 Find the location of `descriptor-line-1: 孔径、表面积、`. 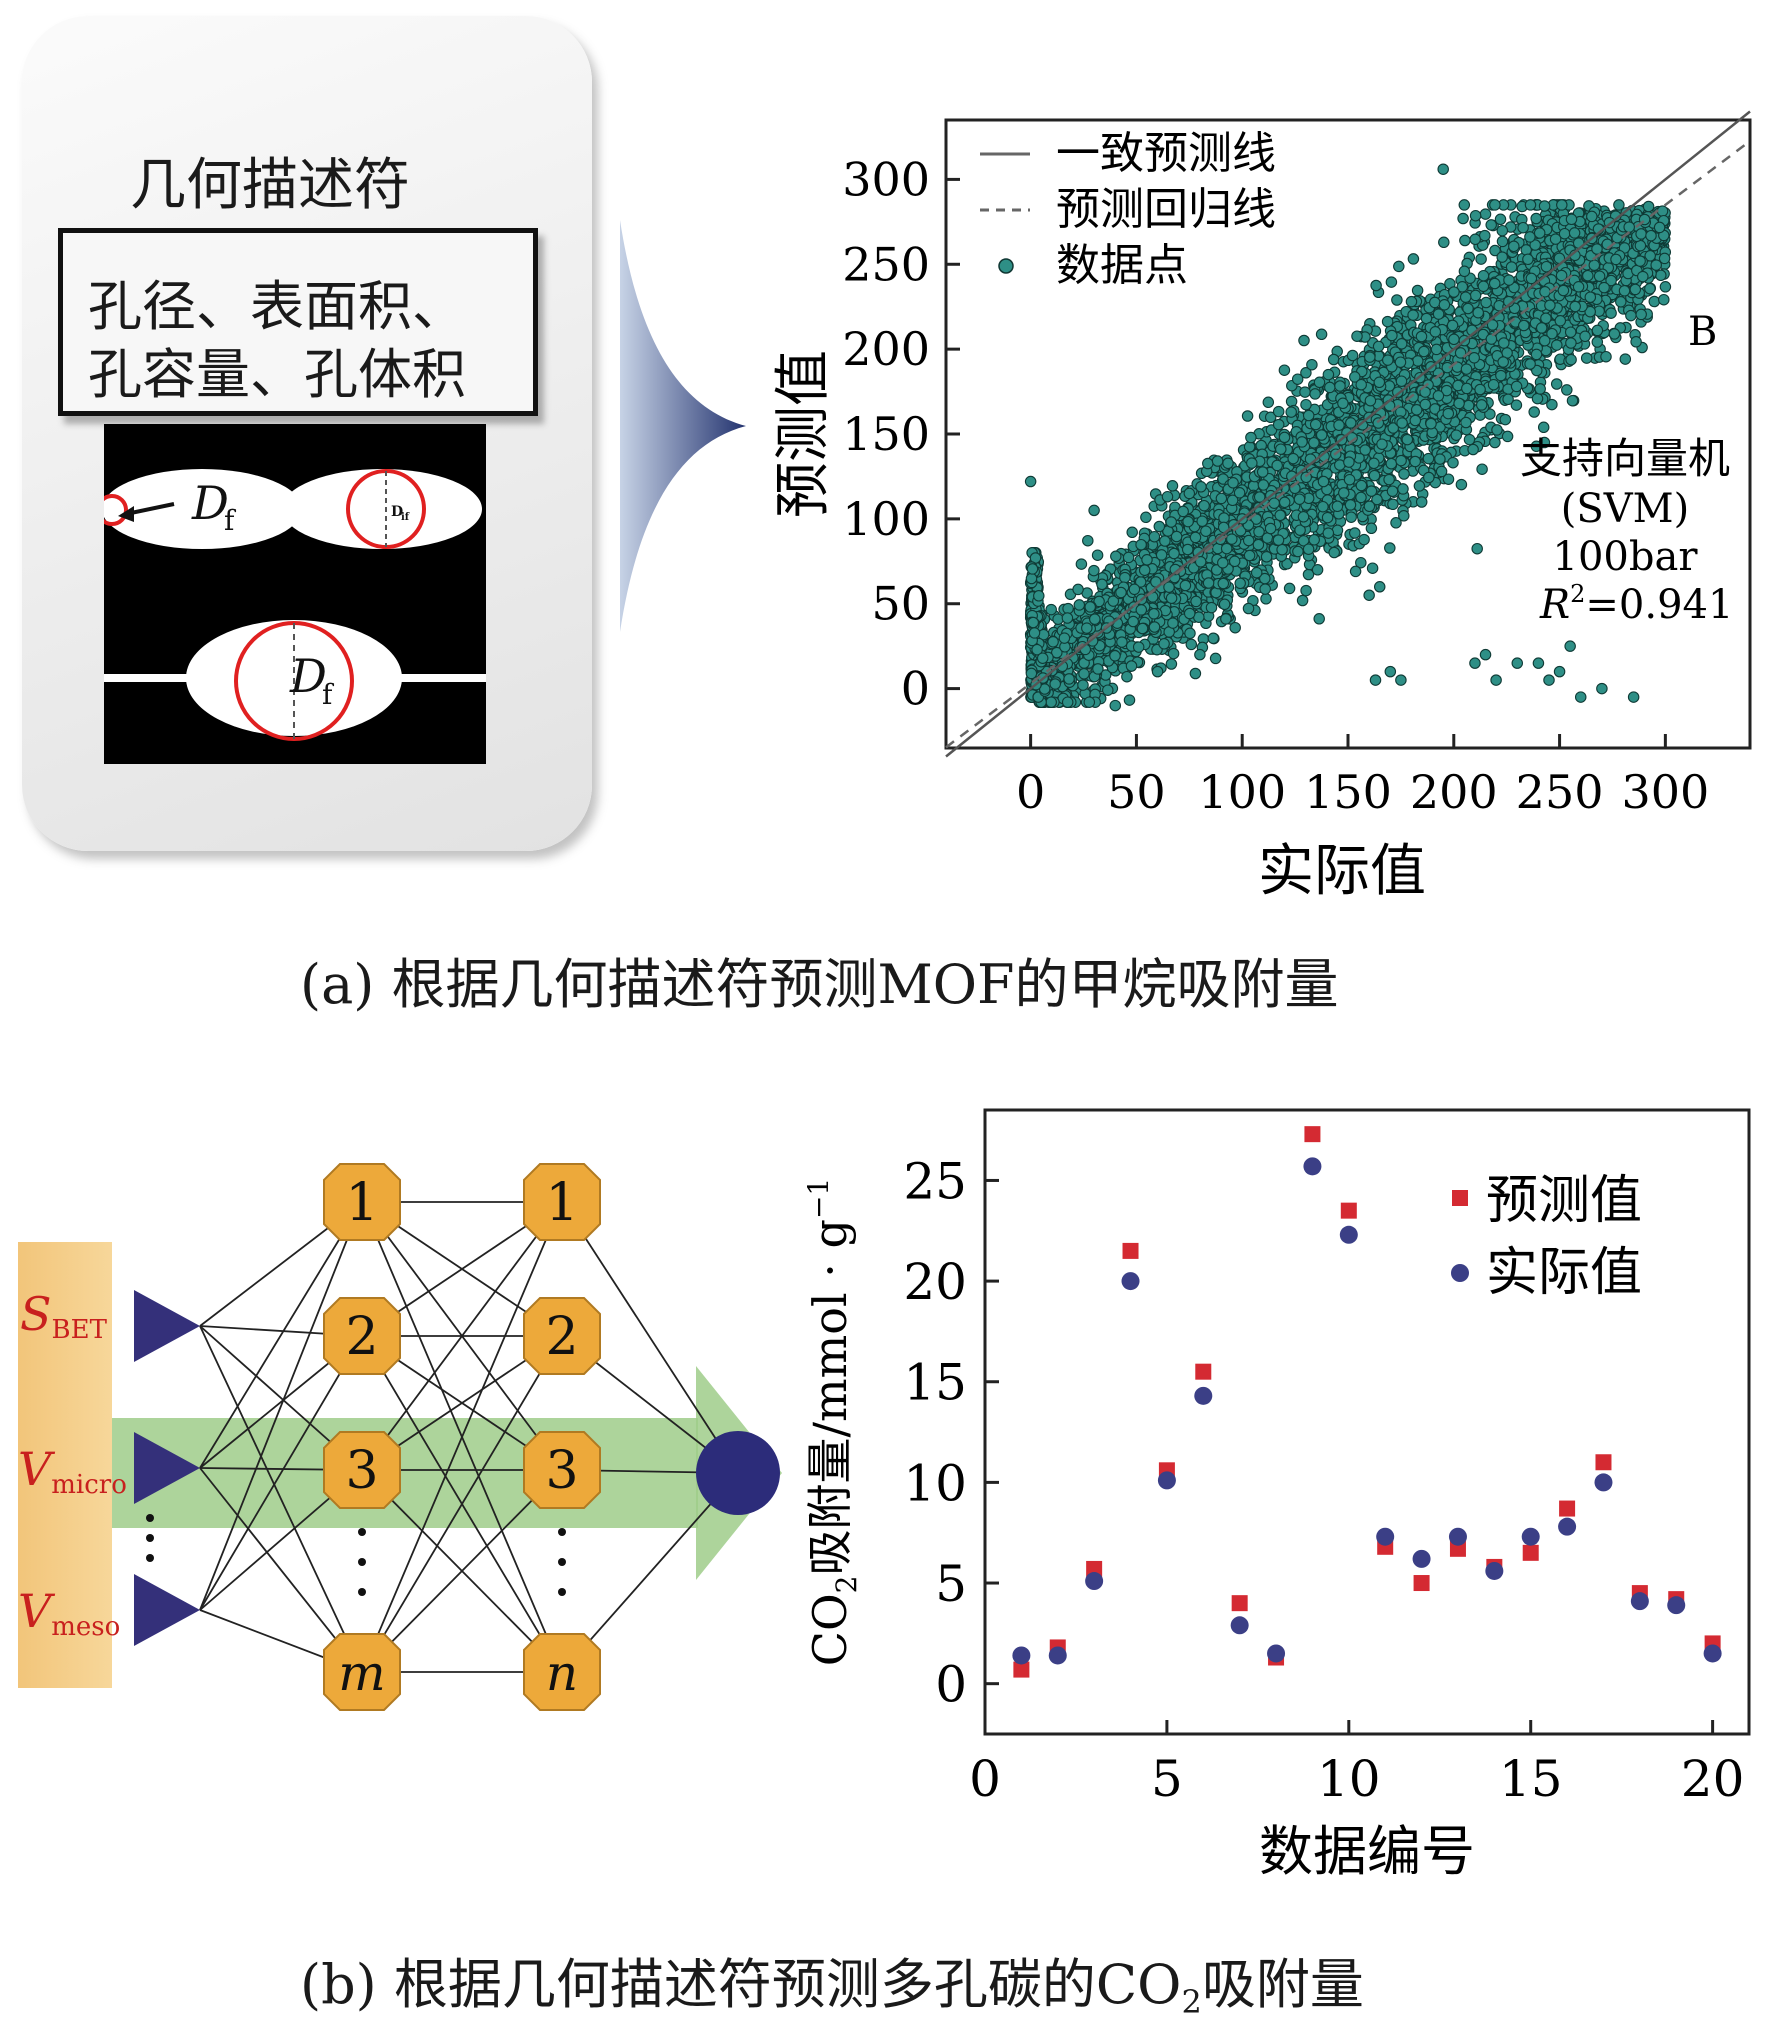

descriptor-line-1: 孔径、表面积、 is located at coordinates (277, 306).